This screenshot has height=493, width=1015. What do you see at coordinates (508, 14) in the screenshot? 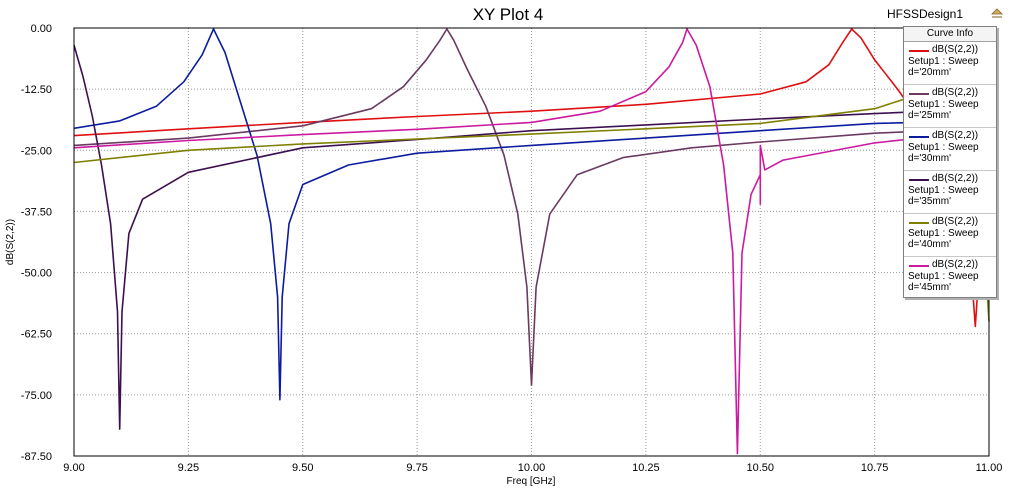
I see `chart-title: XY Plot 4` at bounding box center [508, 14].